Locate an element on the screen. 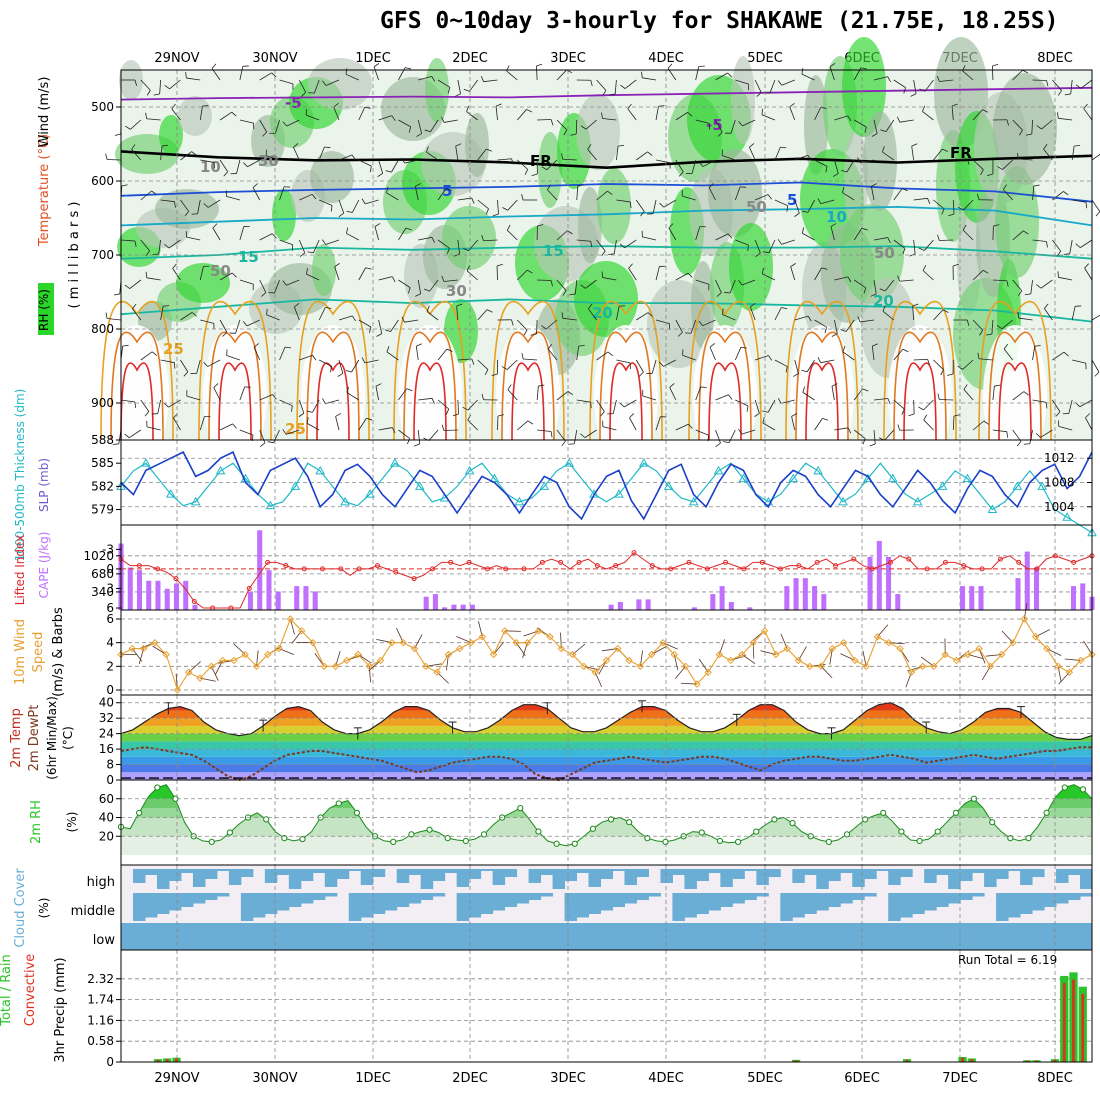 This screenshot has width=1100, height=1100. date-label-bottom: 8DEC is located at coordinates (1055, 1078).